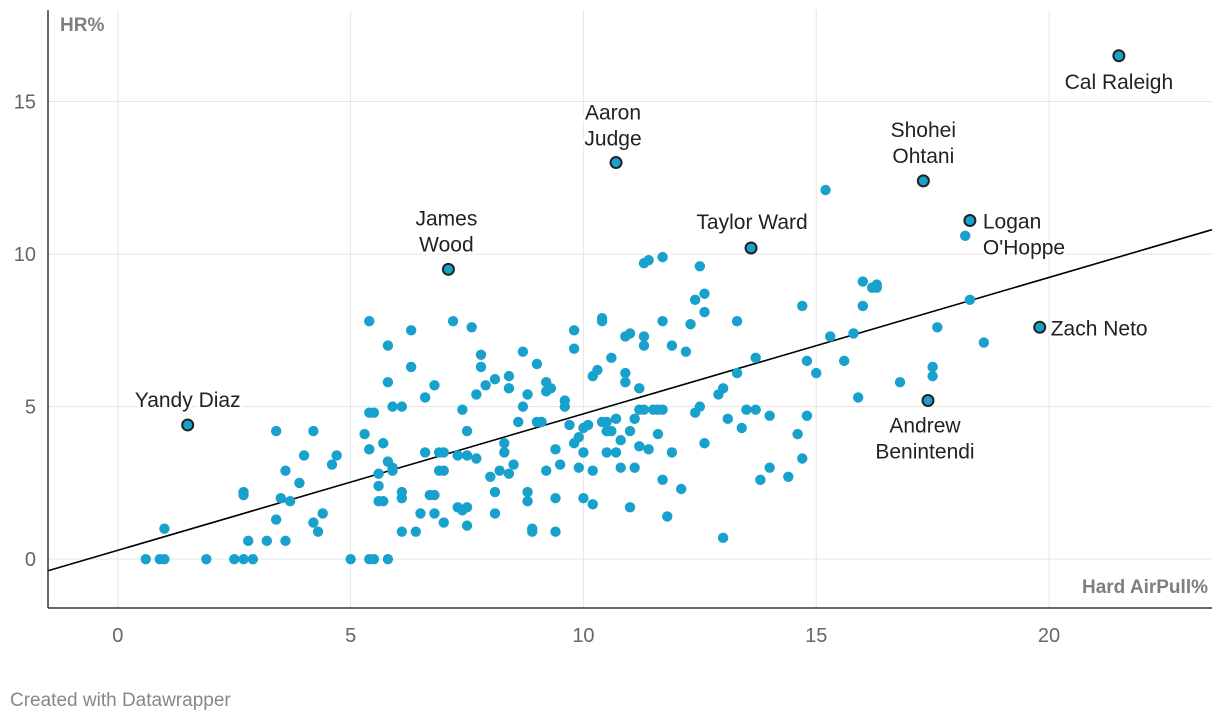 This screenshot has width=1220, height=726. I want to click on point-label: Shohei Ohtani, so click(923, 143).